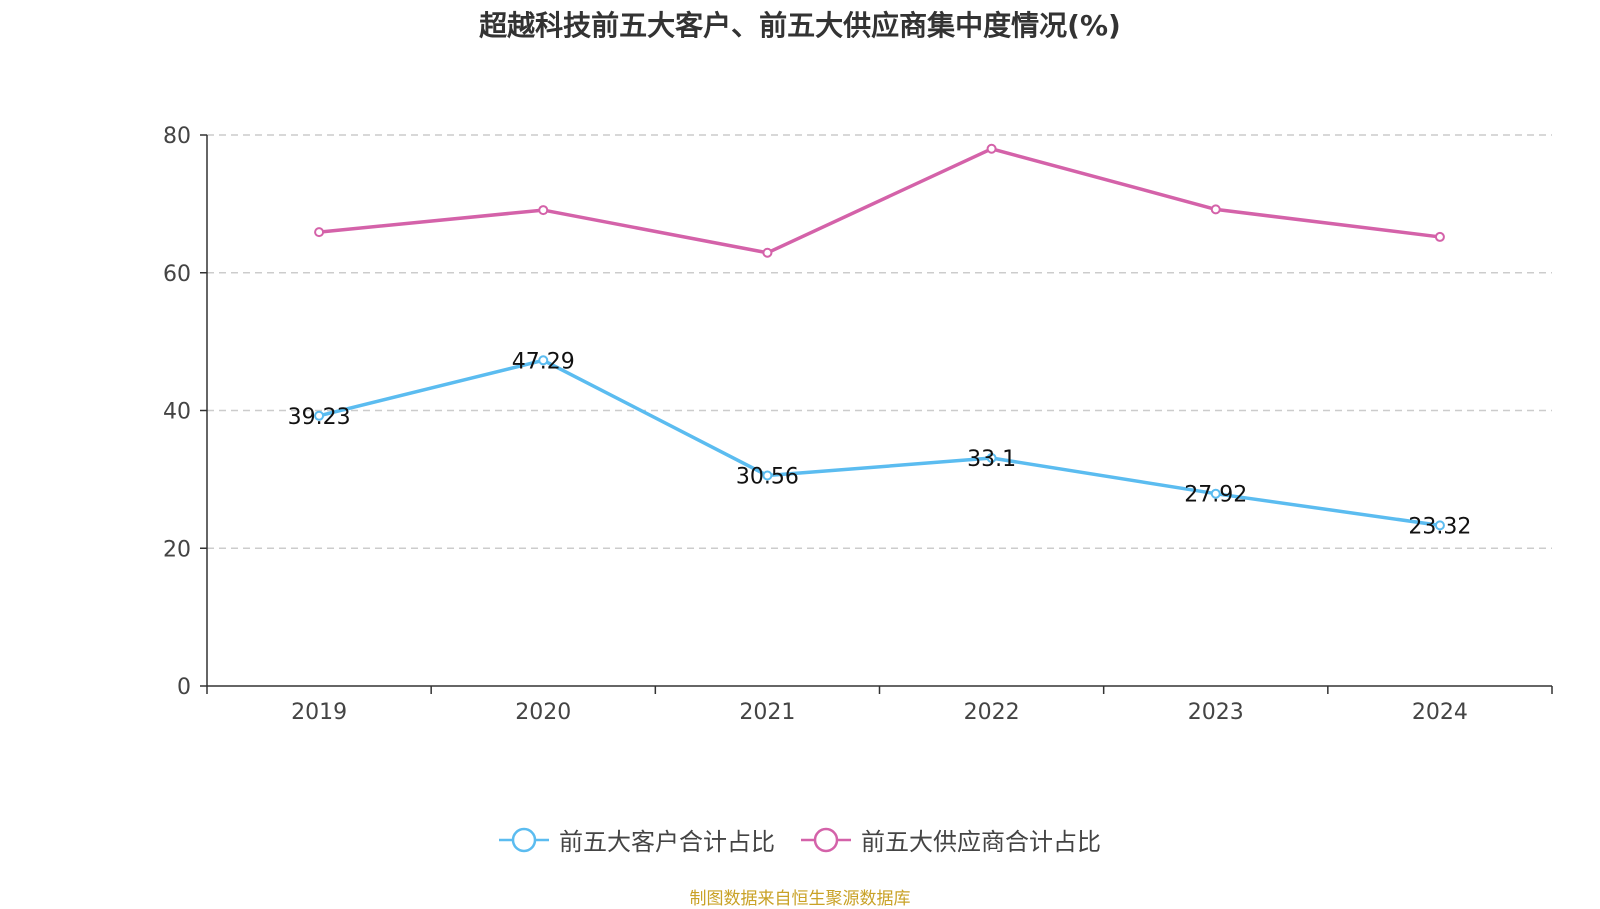 The image size is (1600, 909). I want to click on source-note: 制图数据来自恒生聚源数据库, so click(800, 899).